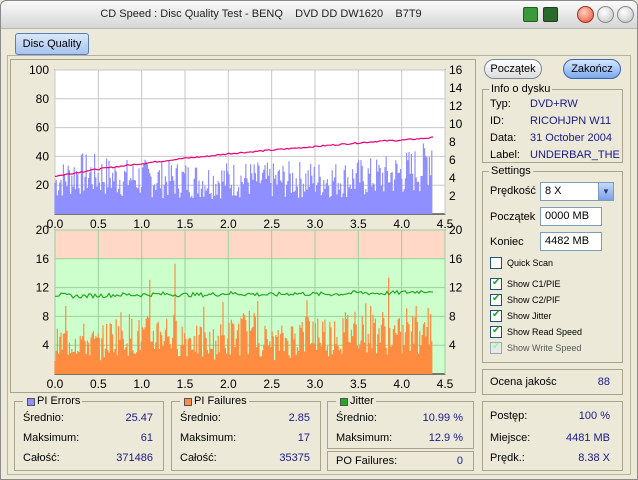 The width and height of the screenshot is (638, 480). Describe the element at coordinates (594, 458) in the screenshot. I see `speed-readout-value: 8.38 X` at that location.